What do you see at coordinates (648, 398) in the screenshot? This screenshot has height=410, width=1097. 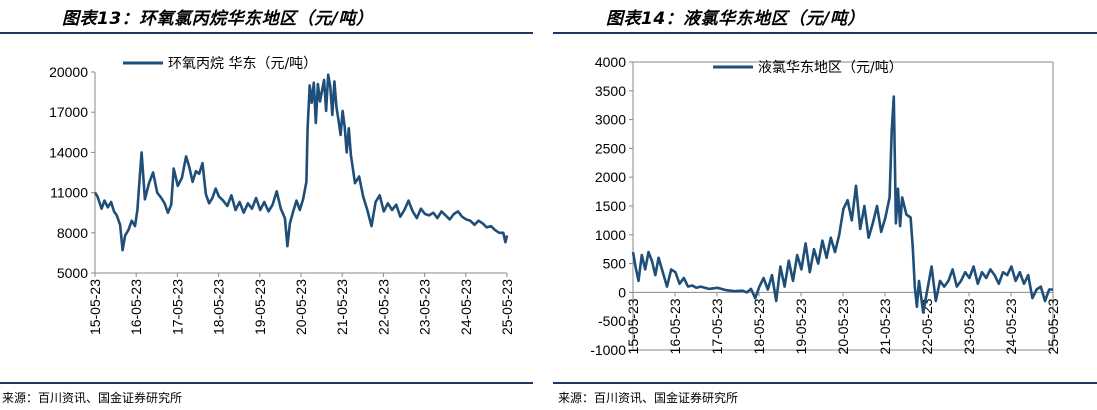 I see `source-note-right: 来源：百川资讯、国金证券研究所` at bounding box center [648, 398].